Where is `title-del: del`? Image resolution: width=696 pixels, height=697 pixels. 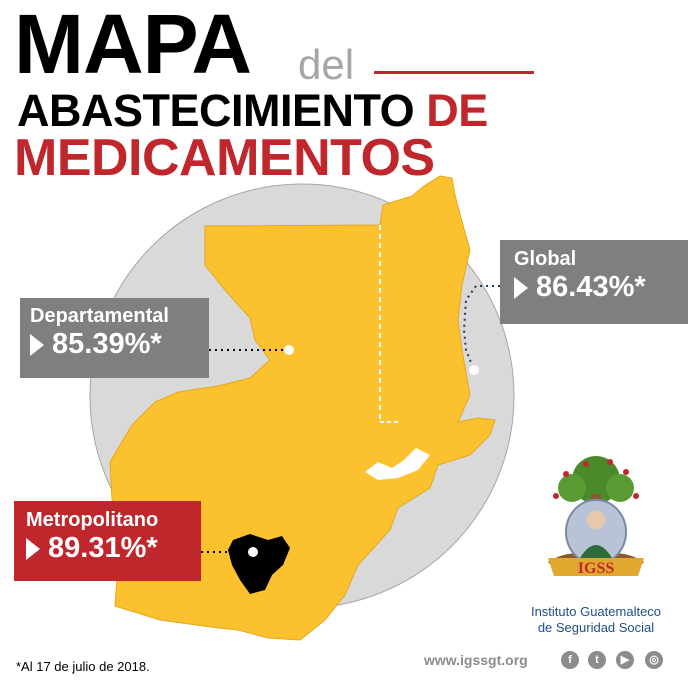 title-del: del is located at coordinates (326, 64).